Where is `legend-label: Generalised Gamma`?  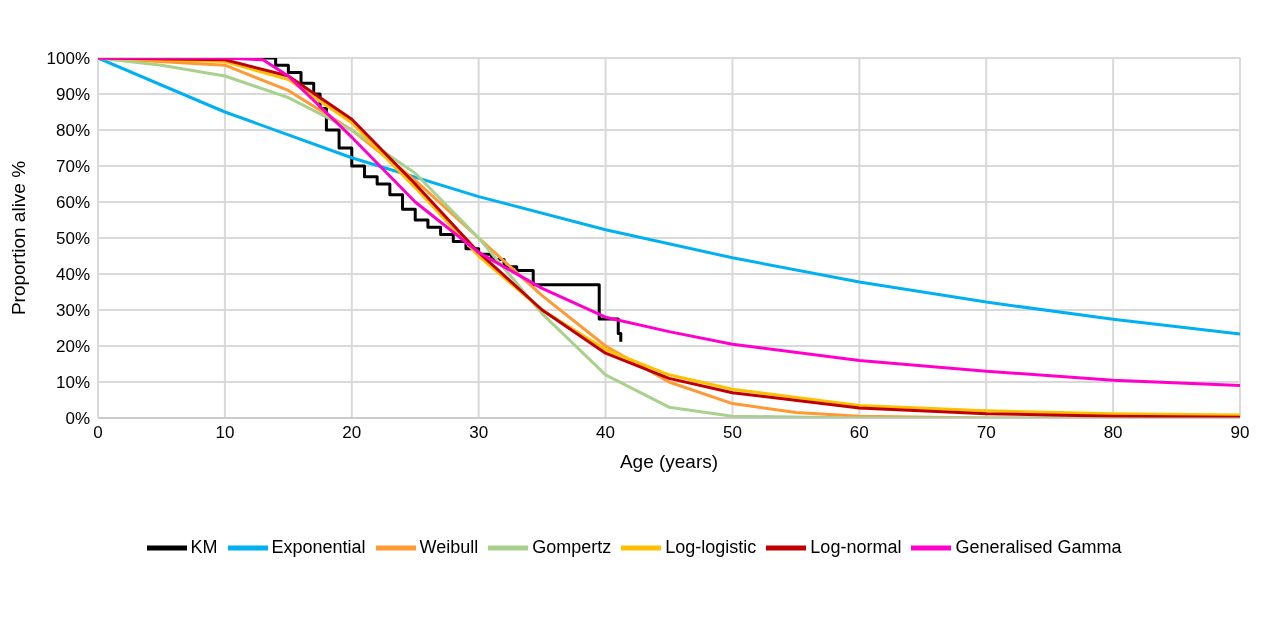
legend-label: Generalised Gamma is located at coordinates (1038, 546).